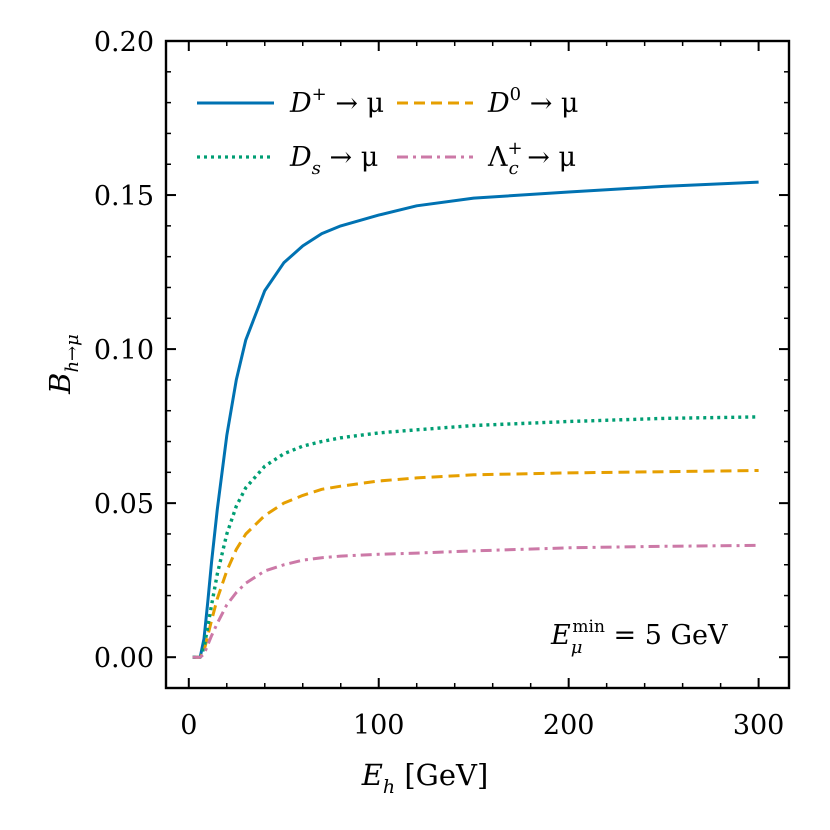 The width and height of the screenshot is (830, 830). Describe the element at coordinates (387, 131) in the screenshot. I see `legend: D+ → μ D0 → μ Ds → μ Λ+ c → μ` at that location.